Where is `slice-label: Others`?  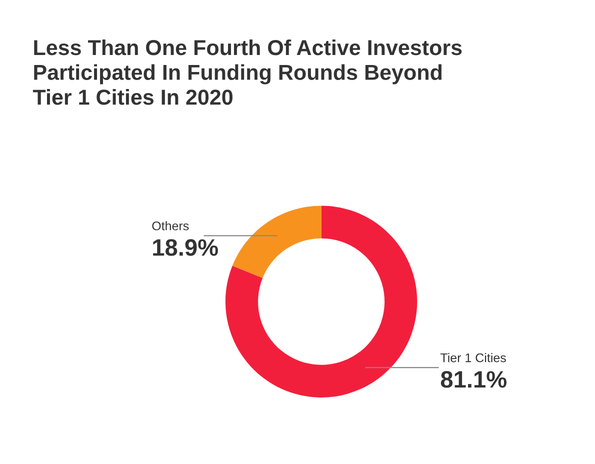
slice-label: Others is located at coordinates (170, 225).